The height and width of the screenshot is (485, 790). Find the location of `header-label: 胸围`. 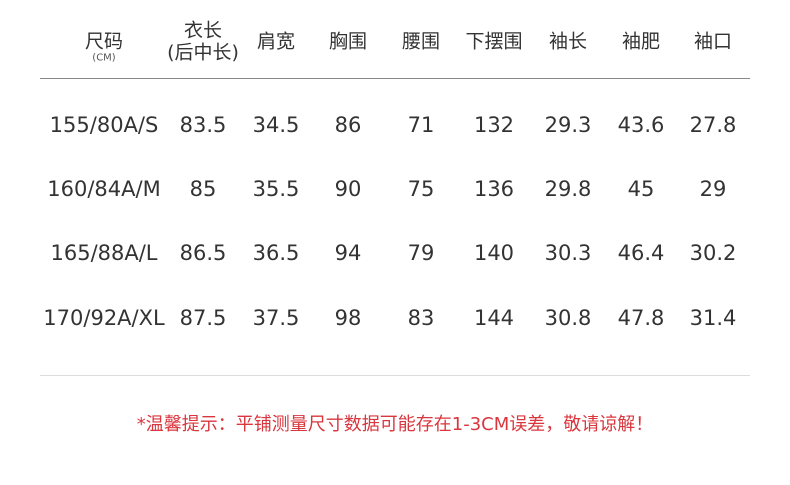

header-label: 胸围 is located at coordinates (348, 41).